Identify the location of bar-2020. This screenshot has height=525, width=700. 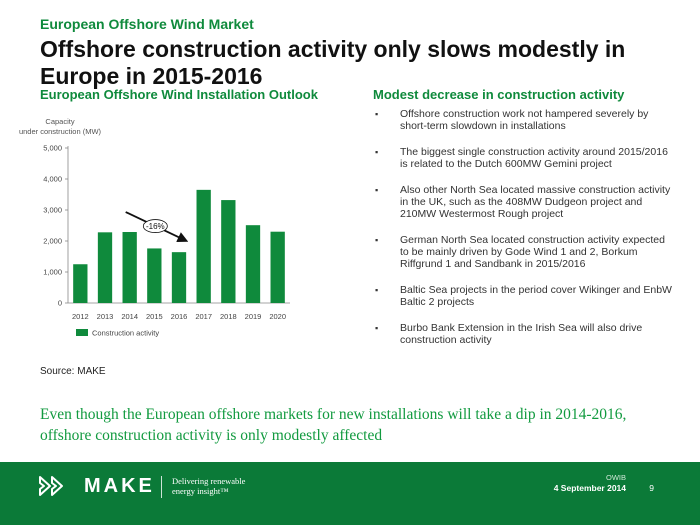
(277, 267).